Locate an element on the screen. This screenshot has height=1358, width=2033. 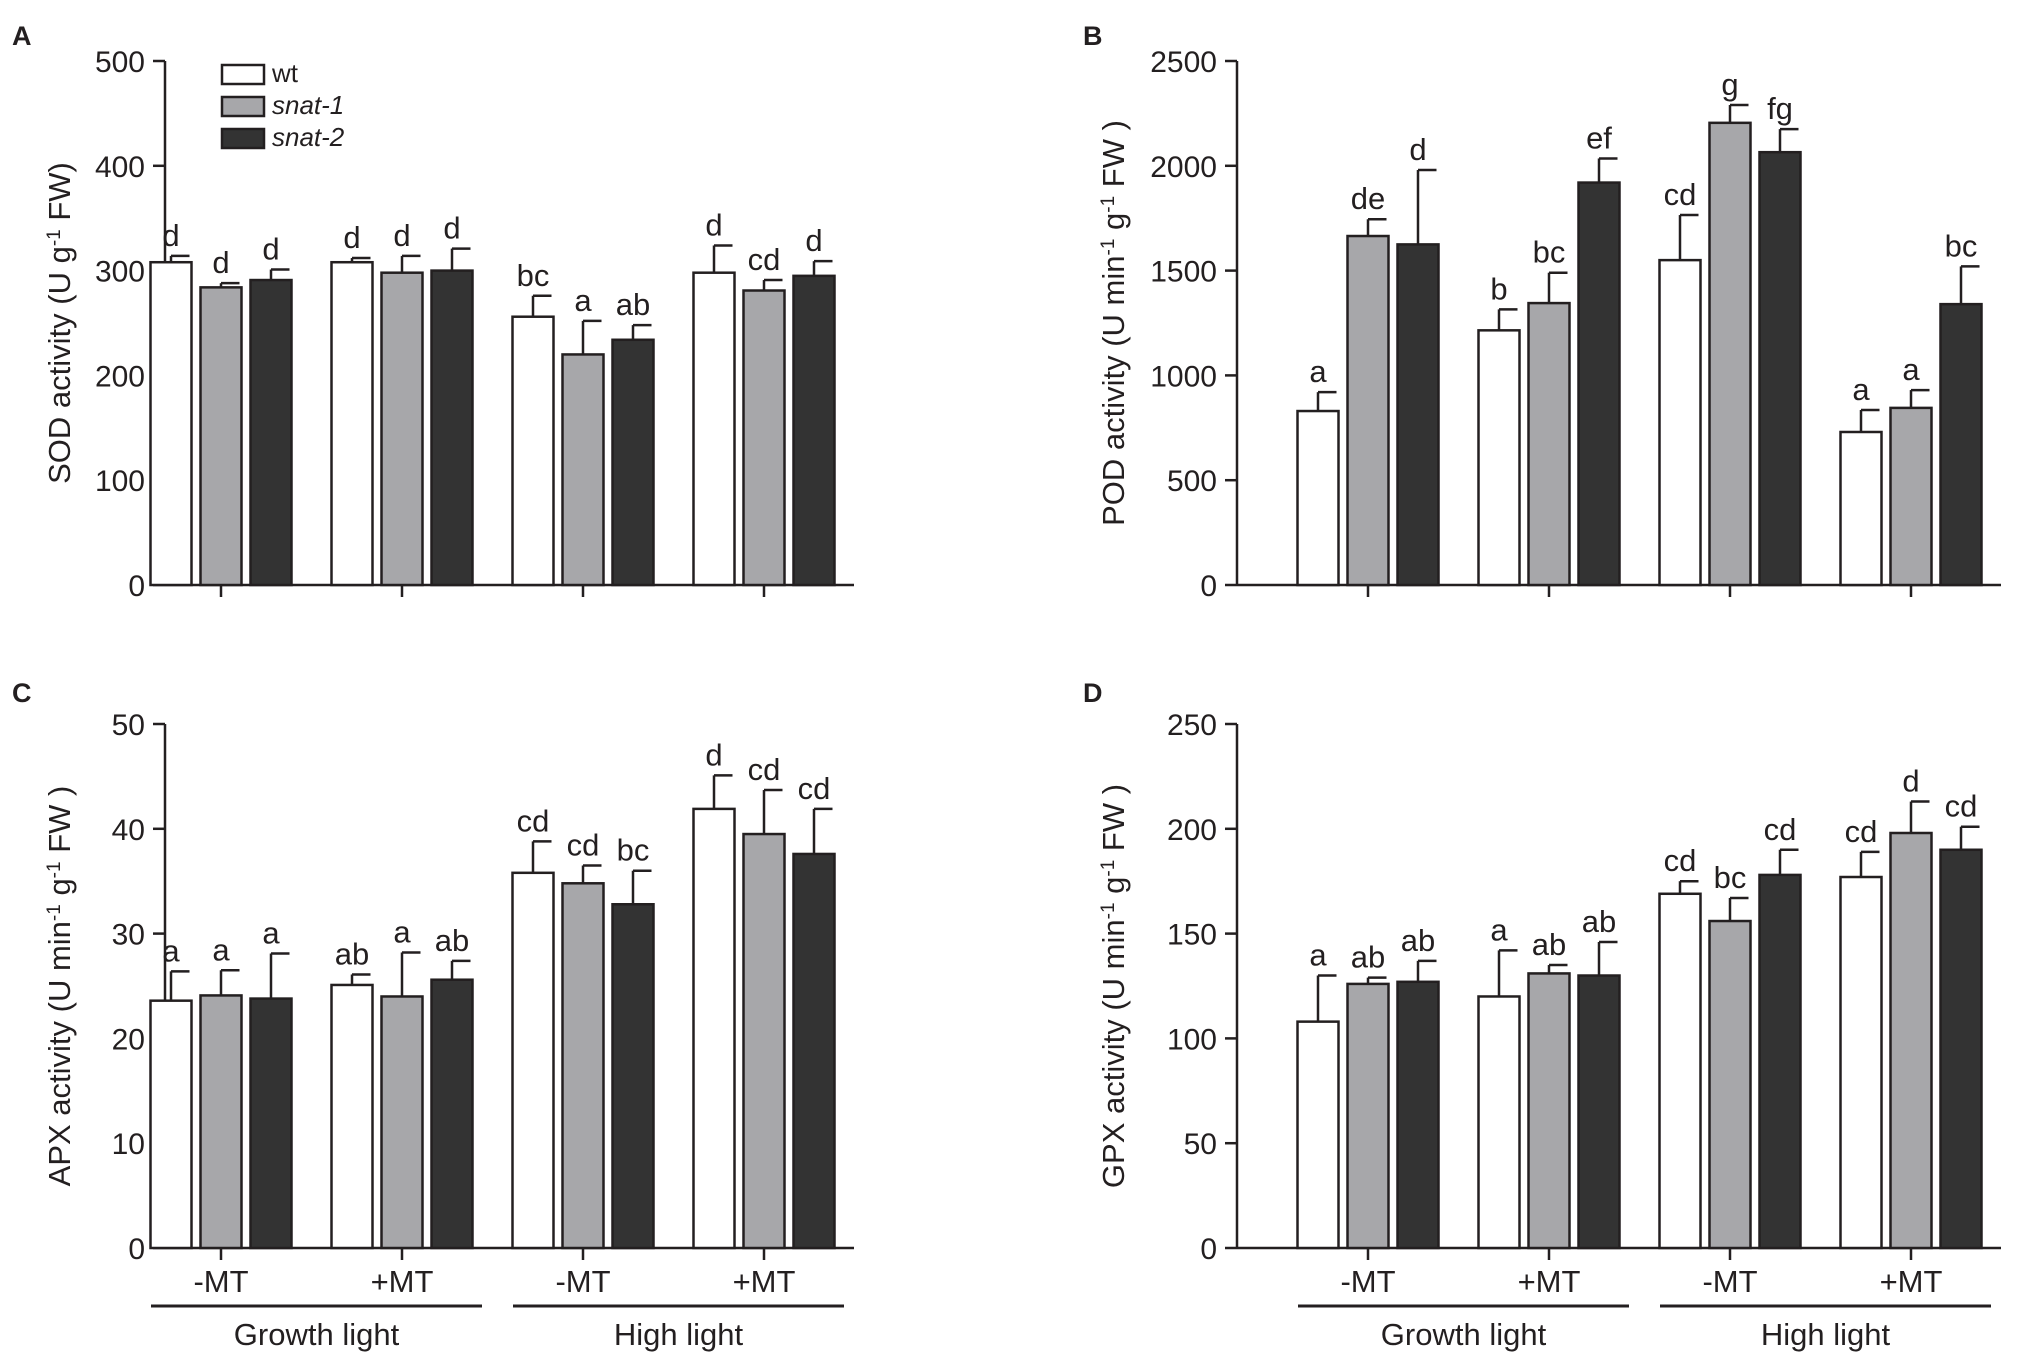
panel-b-significance-letter: b is located at coordinates (1498, 288).